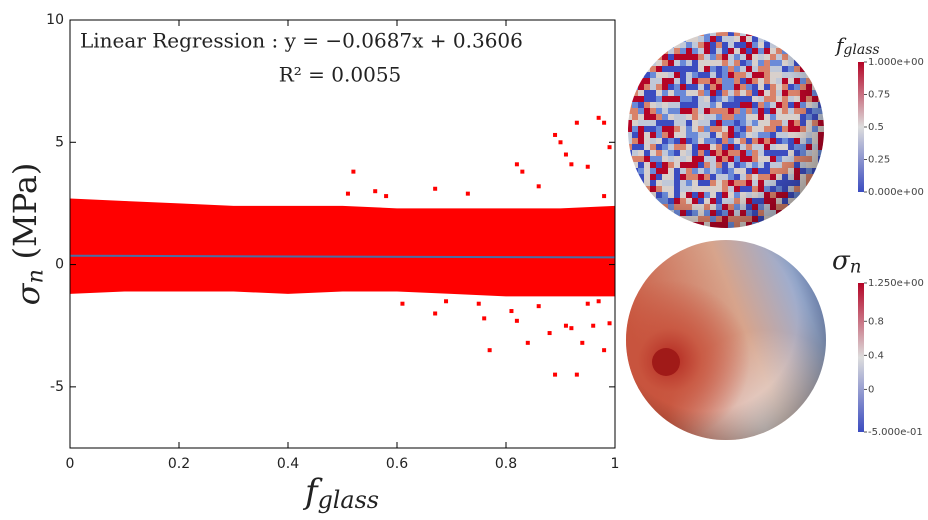 This screenshot has height=520, width=928. What do you see at coordinates (70, 464) in the screenshot?
I see `x-tick-label: 0` at bounding box center [70, 464].